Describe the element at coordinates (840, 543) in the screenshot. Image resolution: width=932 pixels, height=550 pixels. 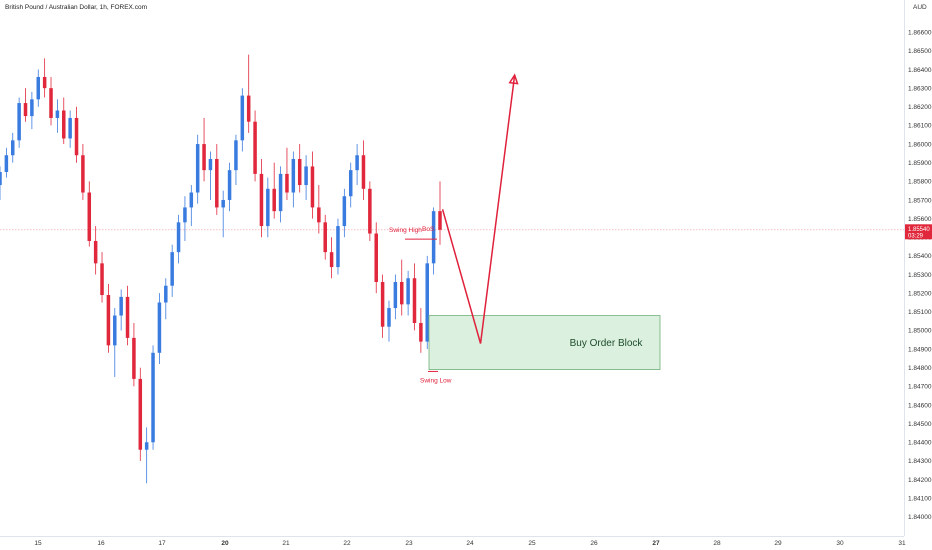
I see `x-tick-label: 30` at that location.